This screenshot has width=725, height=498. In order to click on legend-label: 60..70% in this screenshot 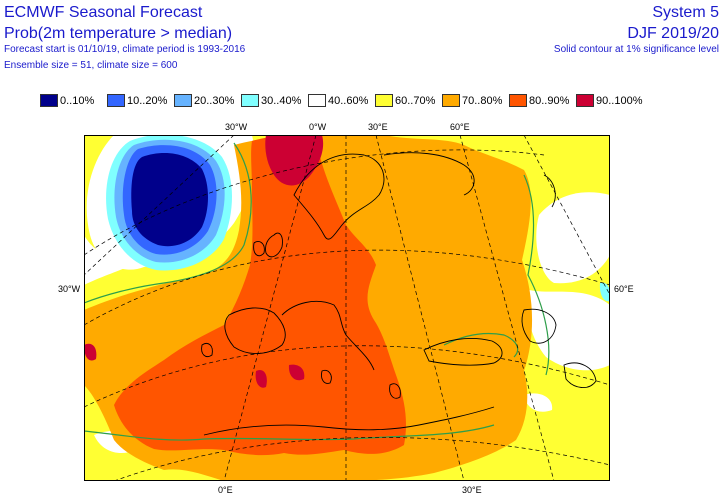, I will do `click(415, 101)`.